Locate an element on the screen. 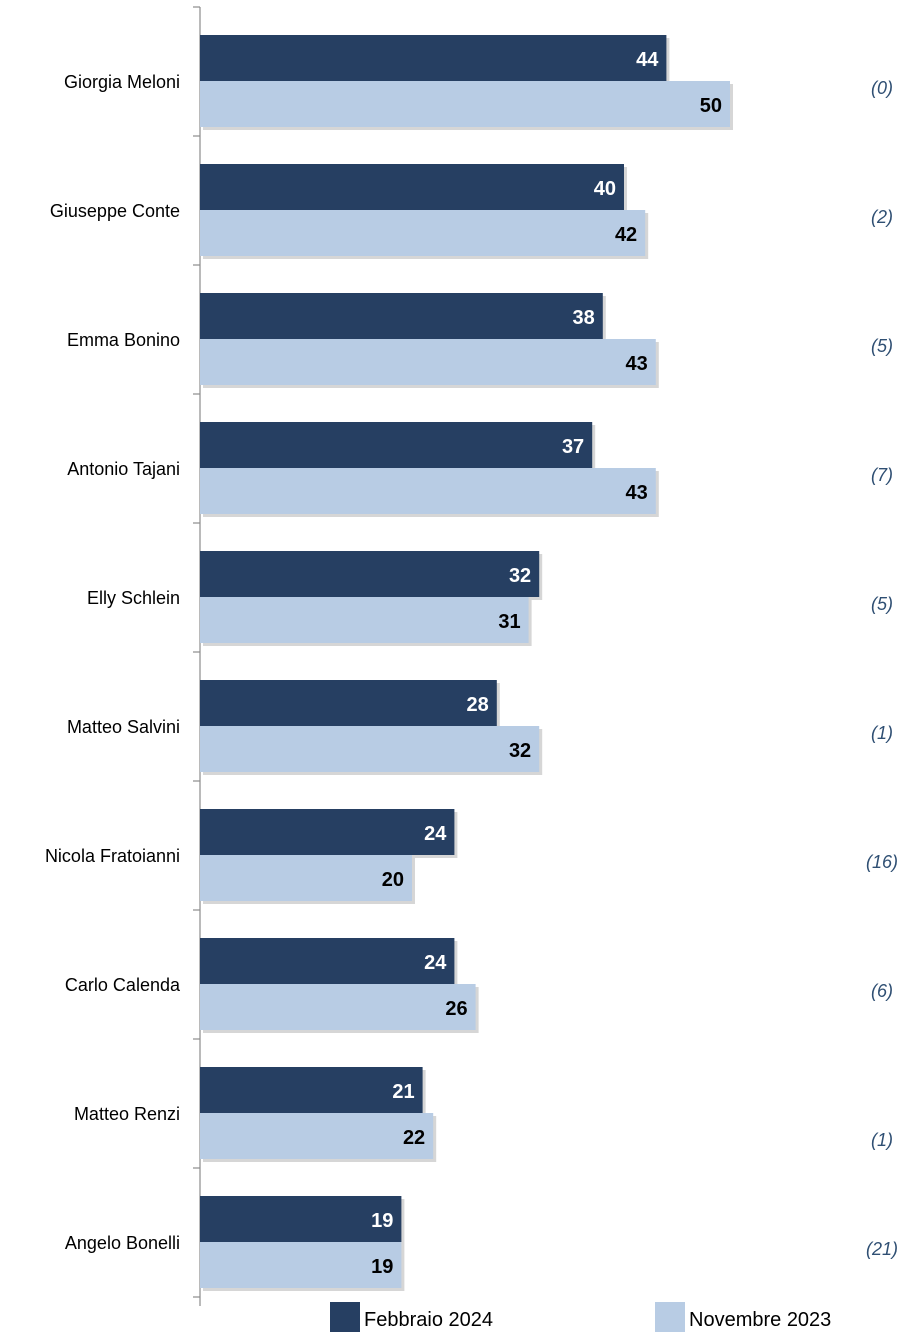 The width and height of the screenshot is (905, 1333). annotation-giuseppe-conte: (2) is located at coordinates (882, 217).